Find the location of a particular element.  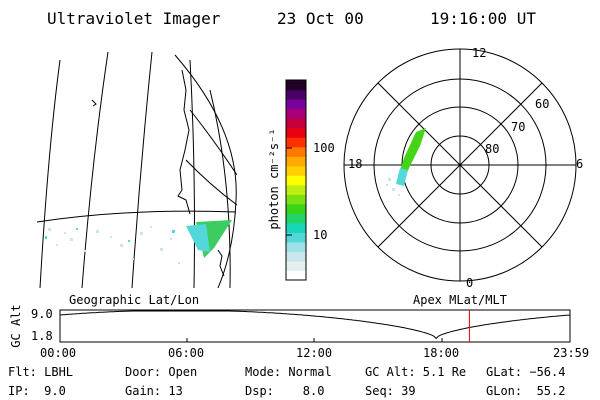

image-date: 23 Oct 00 is located at coordinates (320, 18).